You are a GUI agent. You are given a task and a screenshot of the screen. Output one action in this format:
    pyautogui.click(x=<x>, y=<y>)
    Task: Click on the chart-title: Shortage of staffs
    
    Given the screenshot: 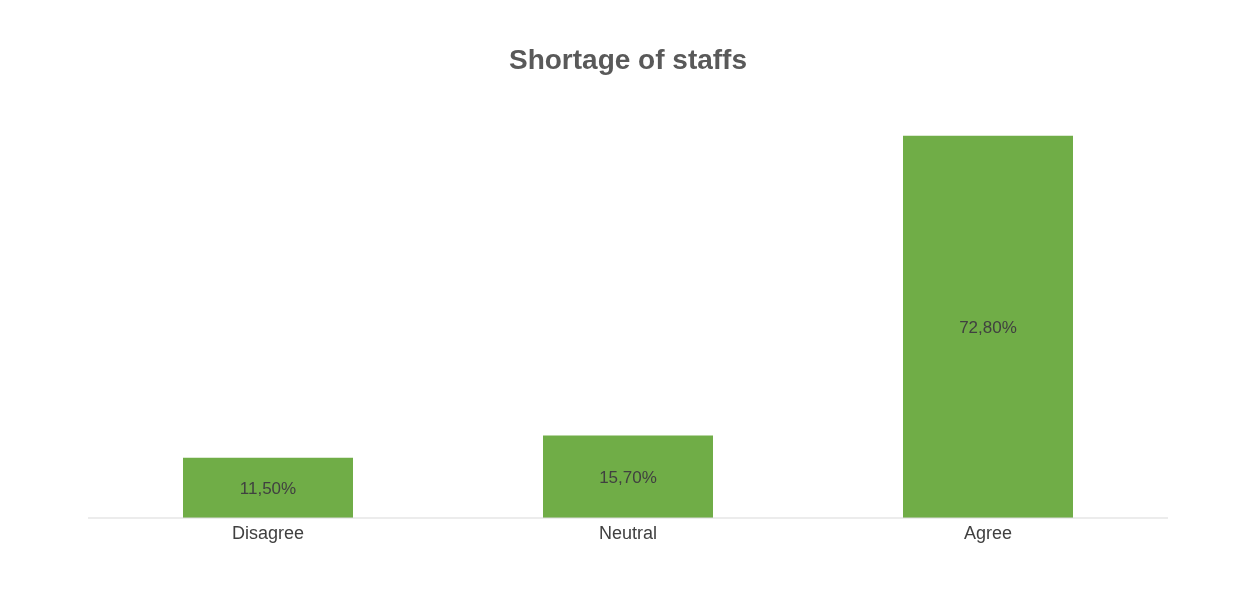 What is the action you would take?
    pyautogui.click(x=628, y=60)
    